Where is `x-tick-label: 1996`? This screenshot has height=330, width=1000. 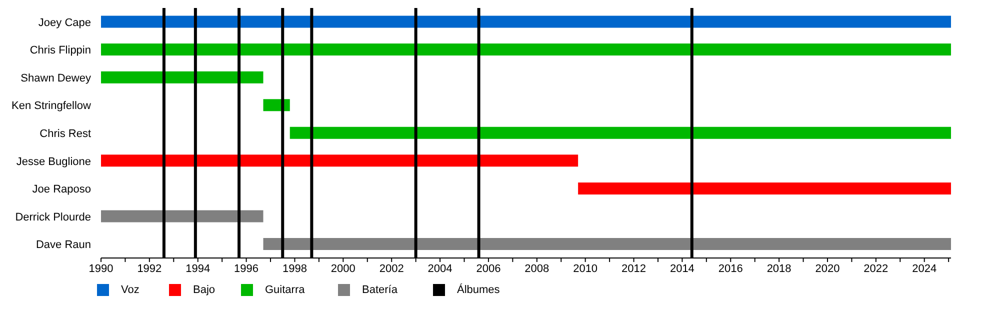 x-tick-label: 1996 is located at coordinates (246, 268).